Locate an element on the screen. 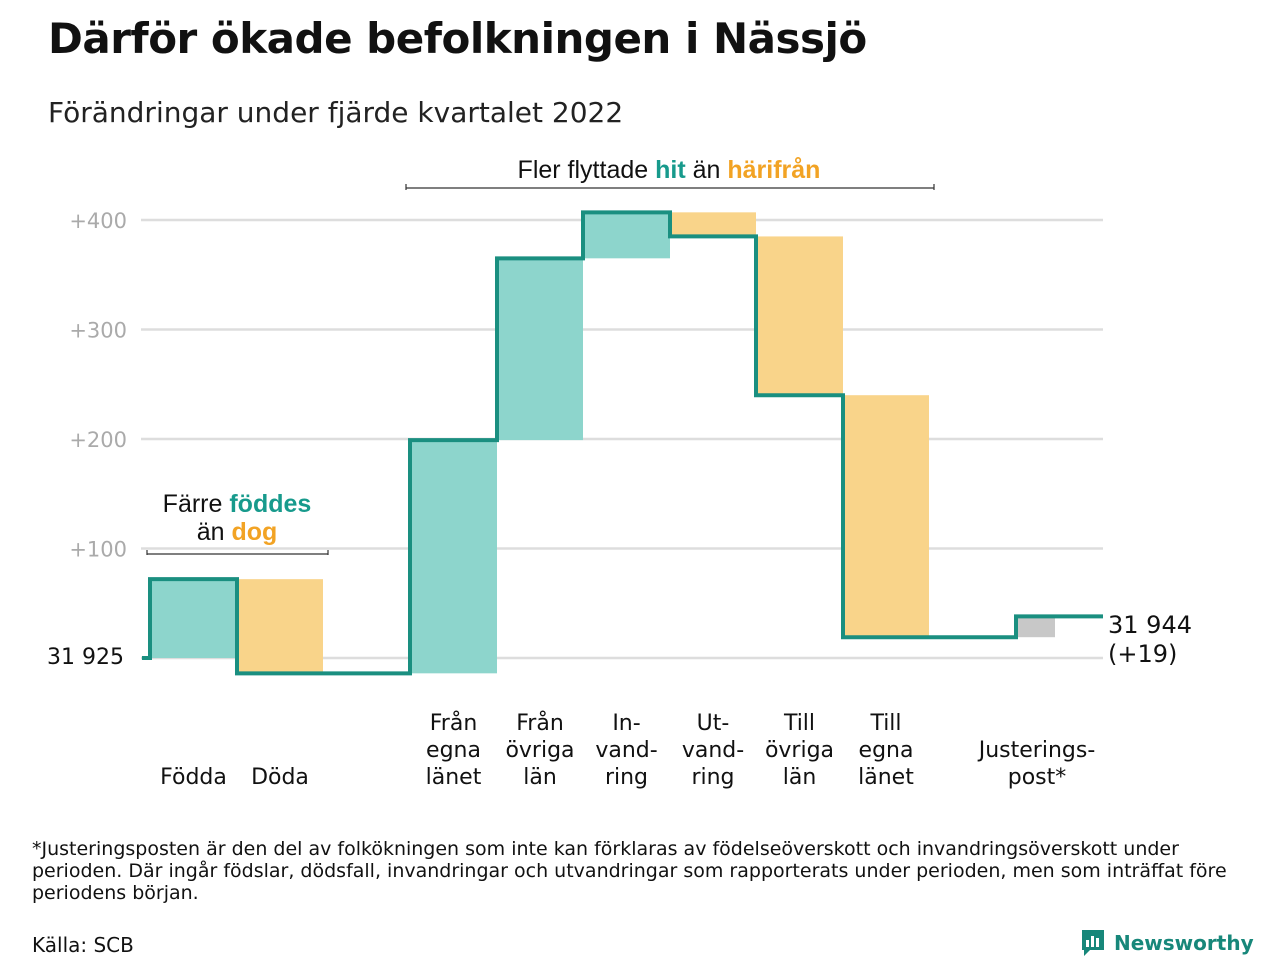 Image resolution: width=1280 pixels, height=960 pixels. y-tick-label: +100 is located at coordinates (98, 550).